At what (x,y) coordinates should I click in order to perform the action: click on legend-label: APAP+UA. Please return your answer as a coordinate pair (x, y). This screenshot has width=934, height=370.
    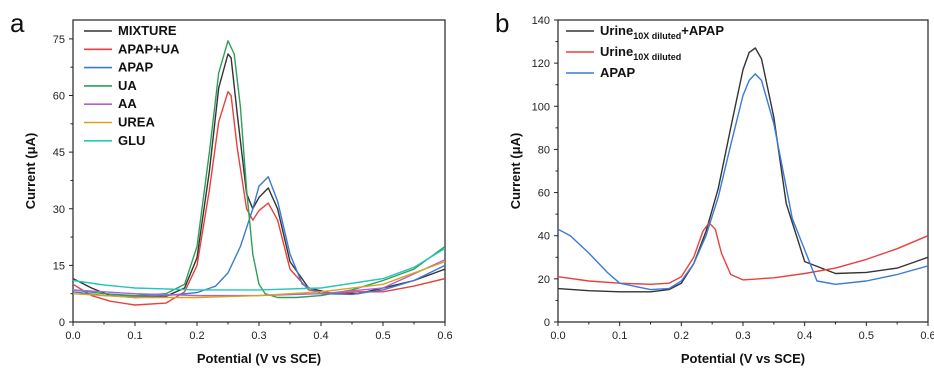
    Looking at the image, I should click on (149, 48).